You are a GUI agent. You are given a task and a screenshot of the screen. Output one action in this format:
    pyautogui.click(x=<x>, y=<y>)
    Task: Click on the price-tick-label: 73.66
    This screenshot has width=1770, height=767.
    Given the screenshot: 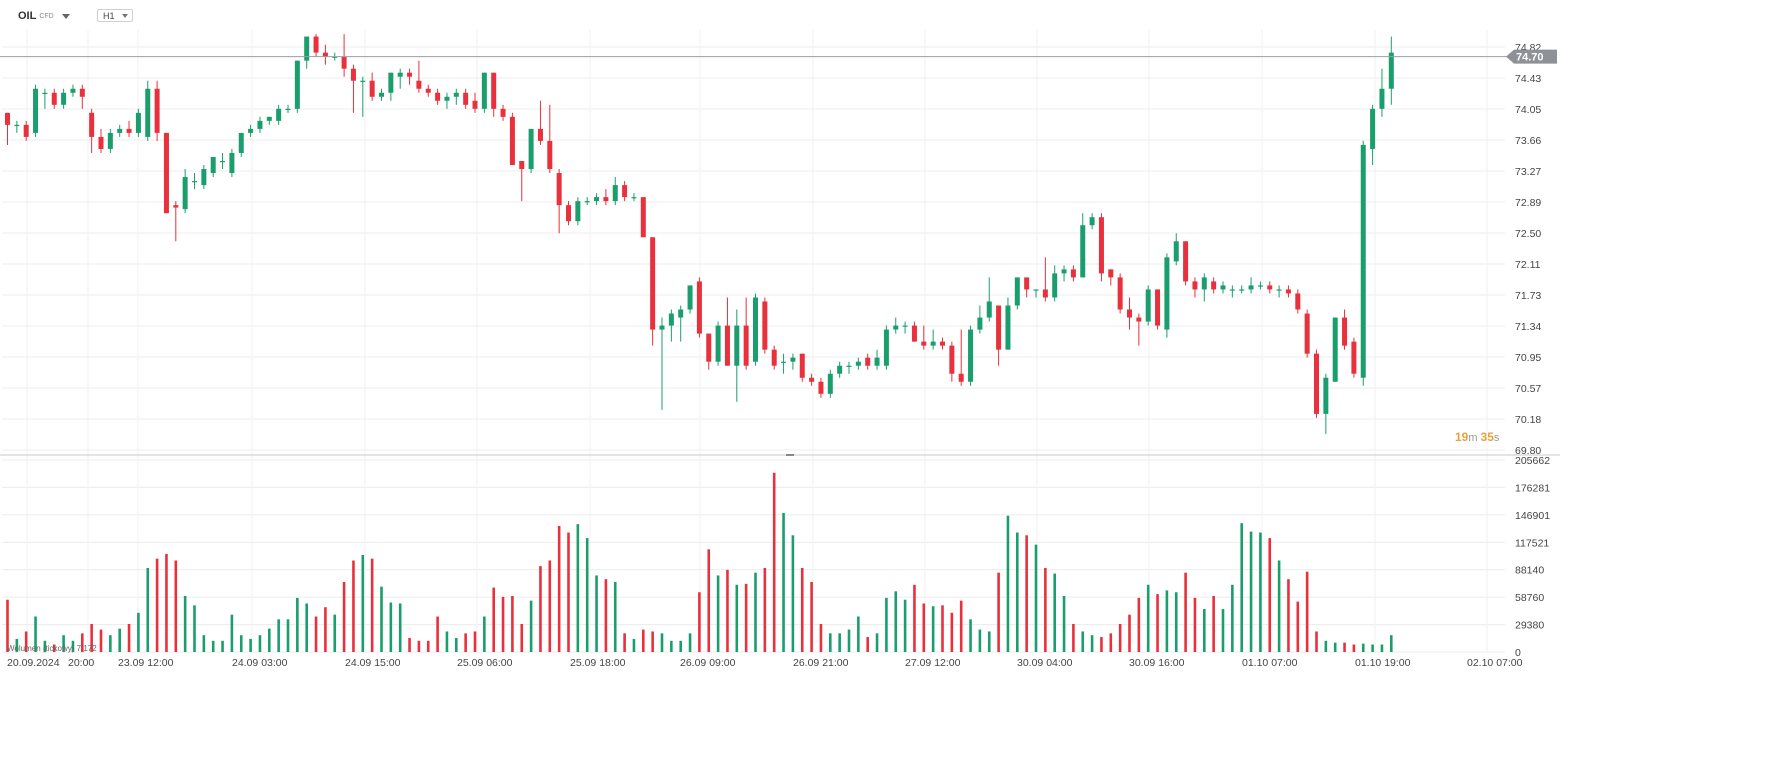 What is the action you would take?
    pyautogui.click(x=1528, y=141)
    